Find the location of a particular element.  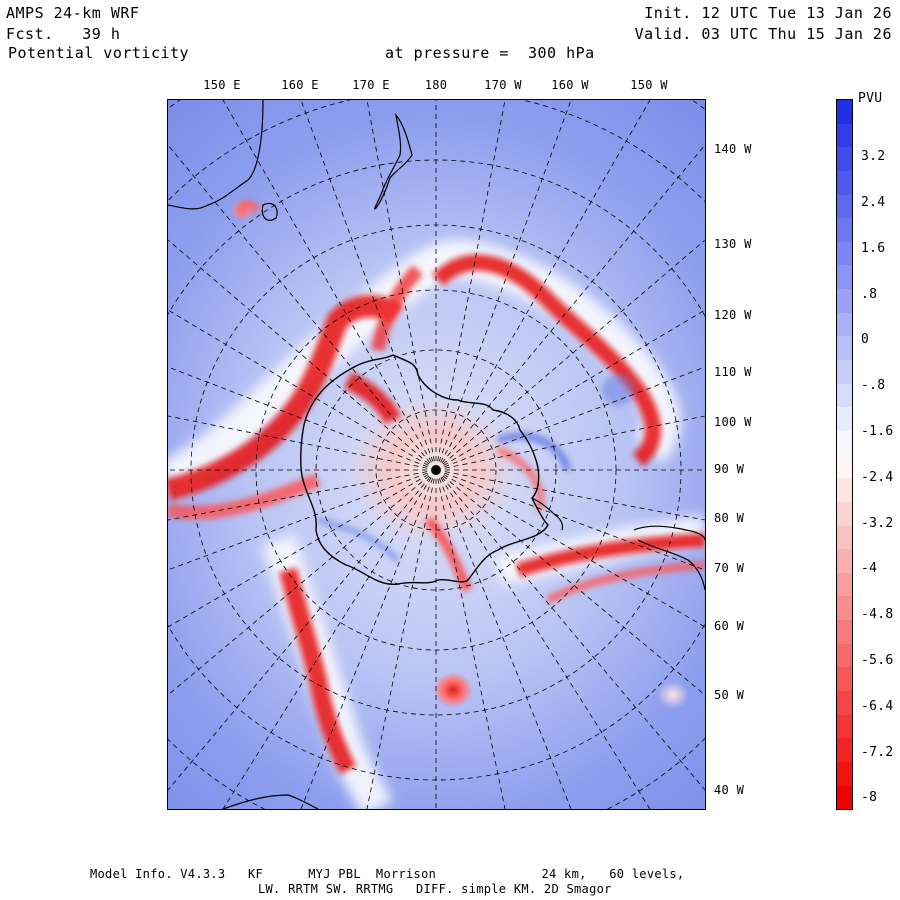

pv-colorbar is located at coordinates (844, 454).